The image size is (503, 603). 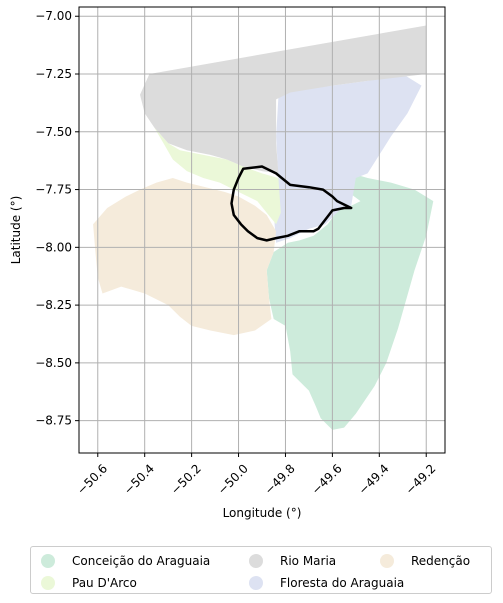 I want to click on region-redencao, so click(x=185, y=257).